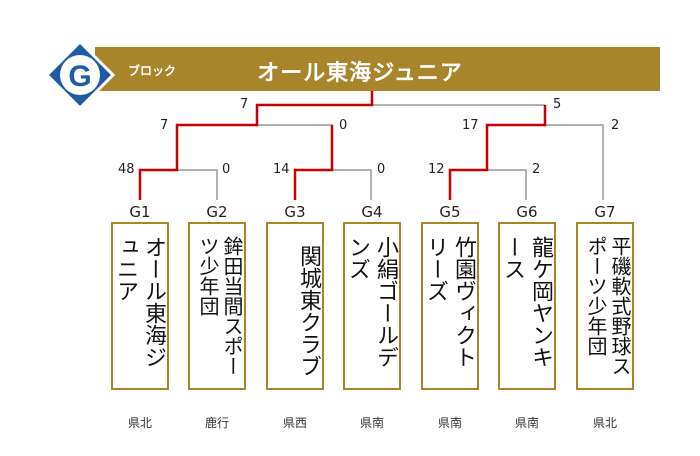  What do you see at coordinates (313, 162) in the screenshot?
I see `win-line-g3` at bounding box center [313, 162].